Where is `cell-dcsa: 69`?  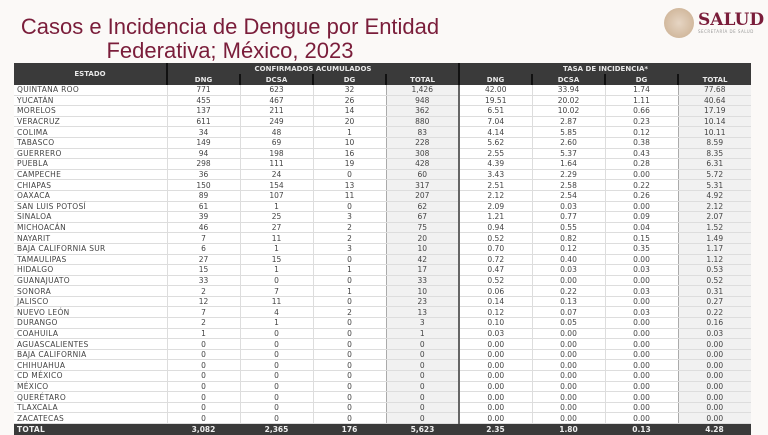 cell-dcsa: 69 is located at coordinates (276, 142).